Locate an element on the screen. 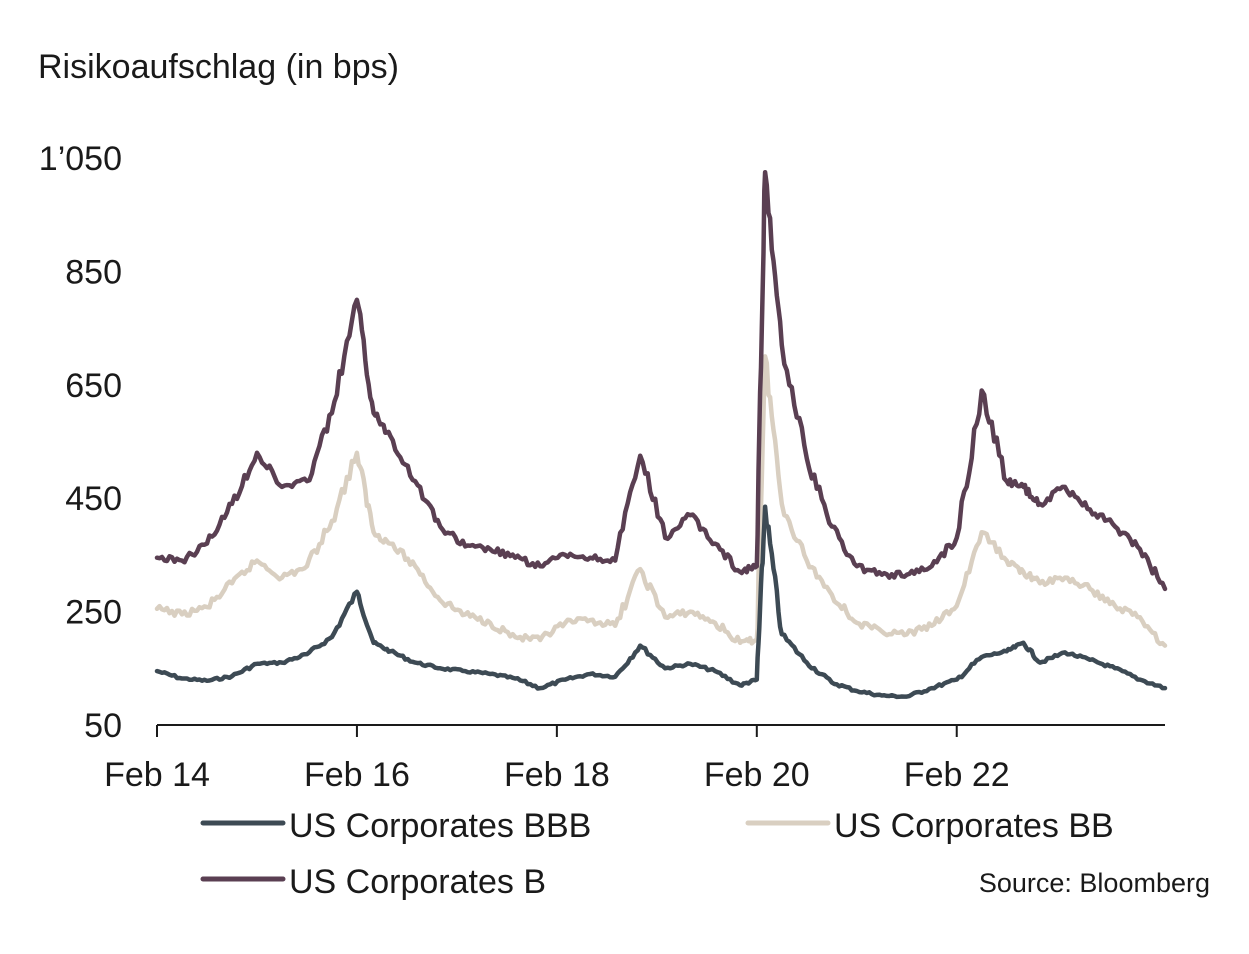  x-tick-label: Feb 20 is located at coordinates (757, 775).